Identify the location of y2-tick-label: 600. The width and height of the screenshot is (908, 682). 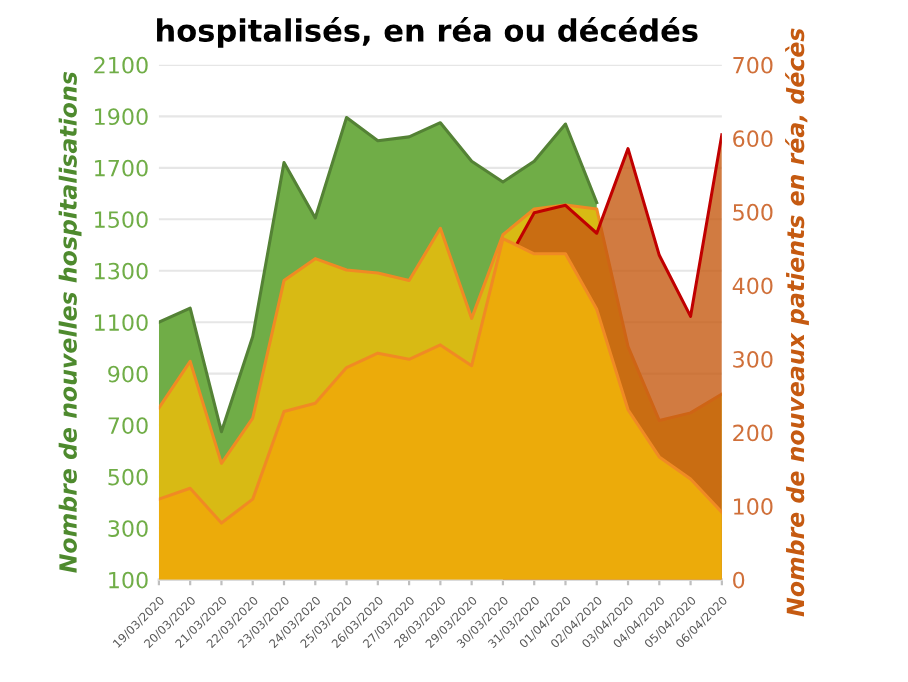
(753, 139).